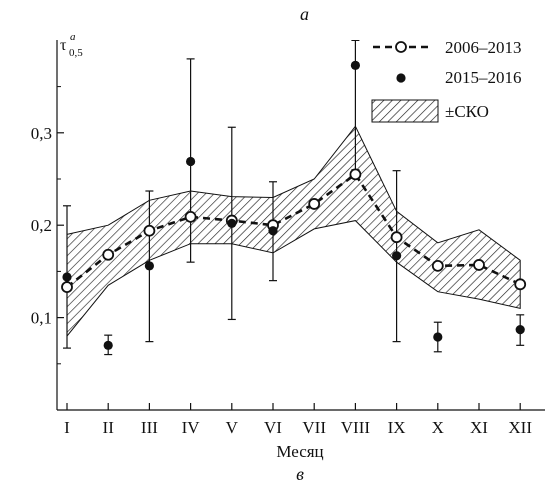 This screenshot has width=548, height=487. I want to click on y-tick-label: 0,3, so click(41, 133).